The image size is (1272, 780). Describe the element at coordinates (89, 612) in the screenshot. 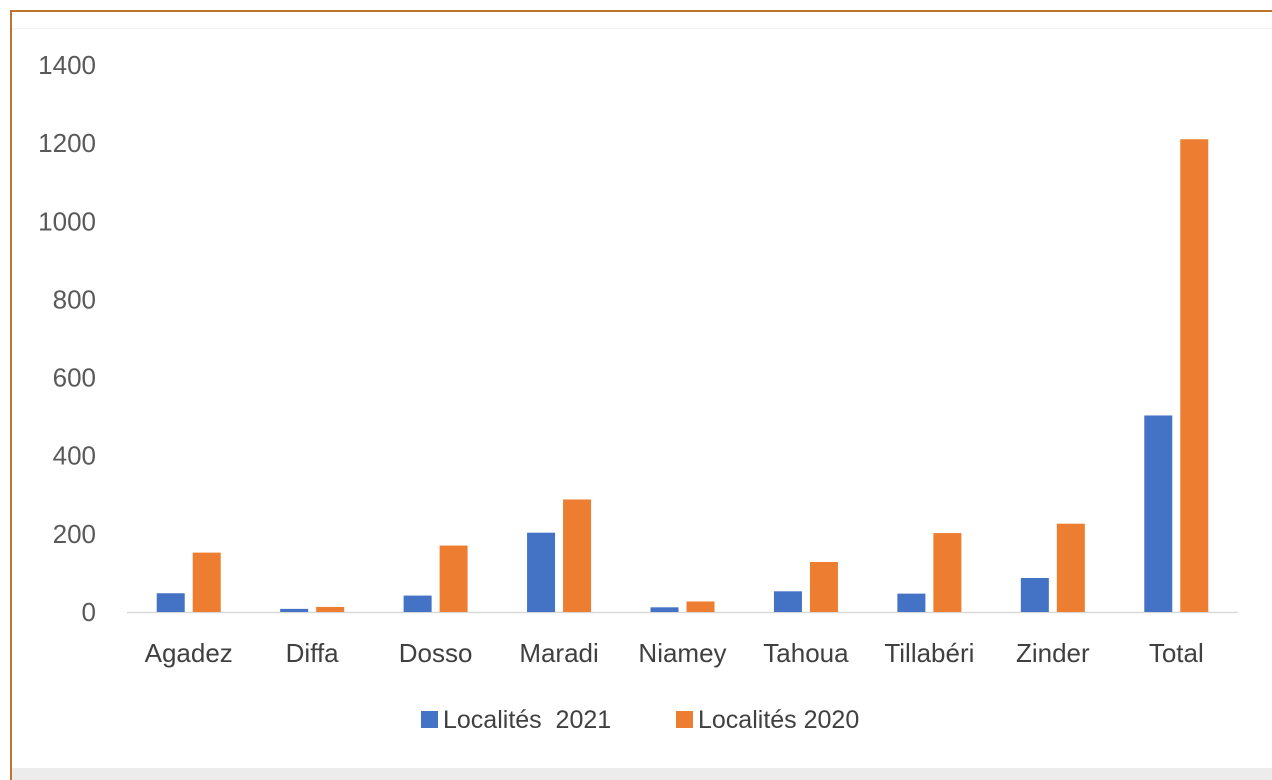

I see `y-tick-label: 0` at that location.